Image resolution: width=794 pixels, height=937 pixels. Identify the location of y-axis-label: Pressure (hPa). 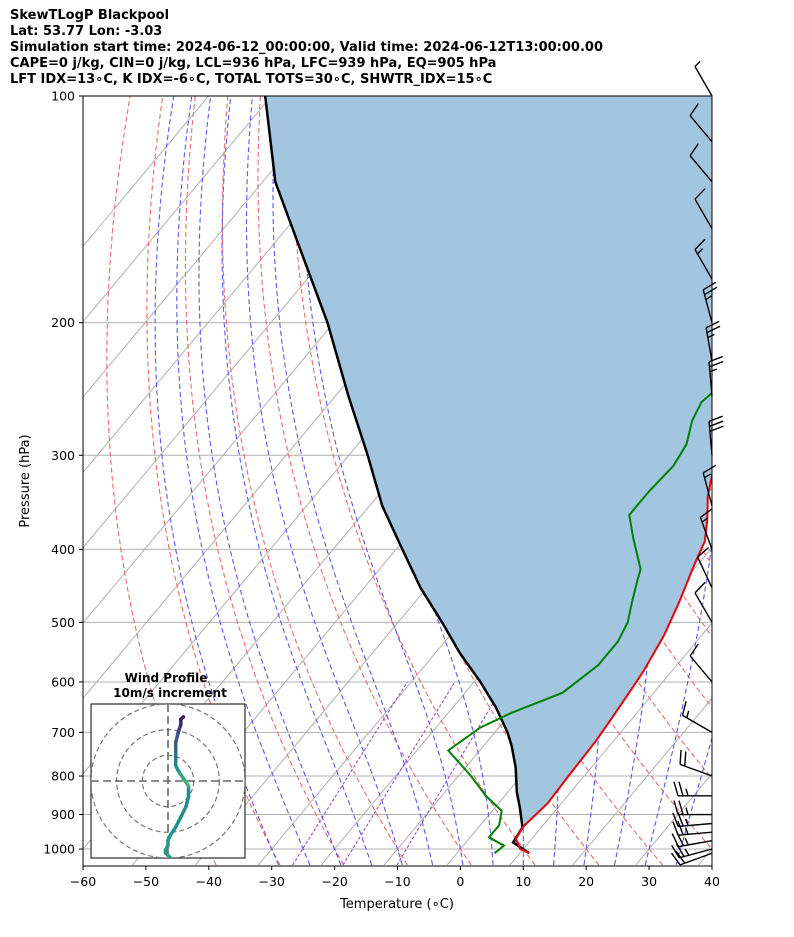
(25, 480).